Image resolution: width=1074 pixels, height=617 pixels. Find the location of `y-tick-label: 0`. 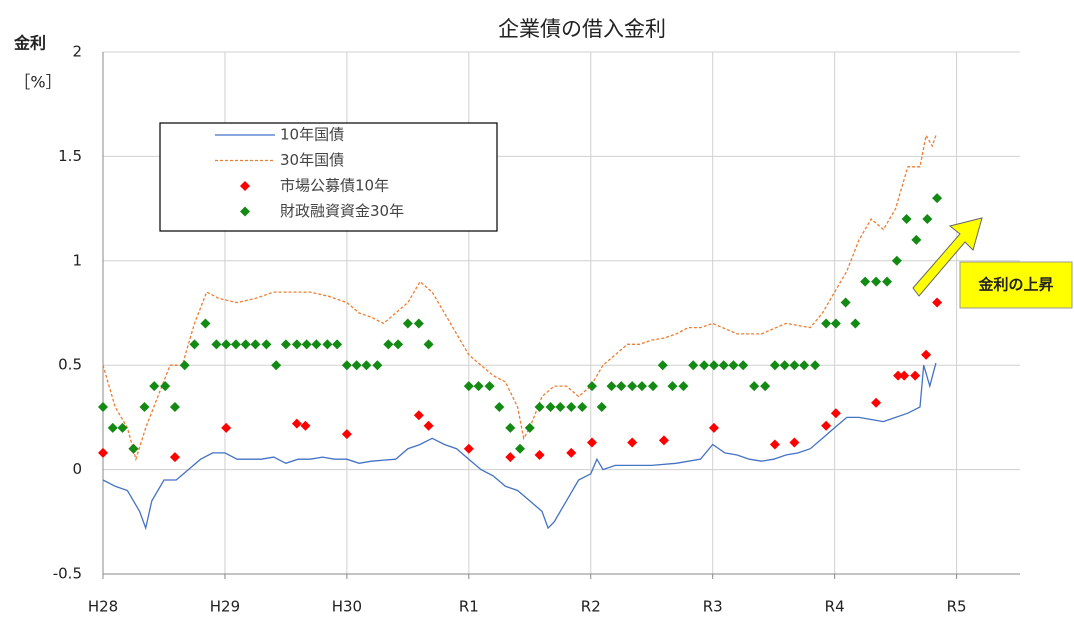

y-tick-label: 0 is located at coordinates (77, 469).